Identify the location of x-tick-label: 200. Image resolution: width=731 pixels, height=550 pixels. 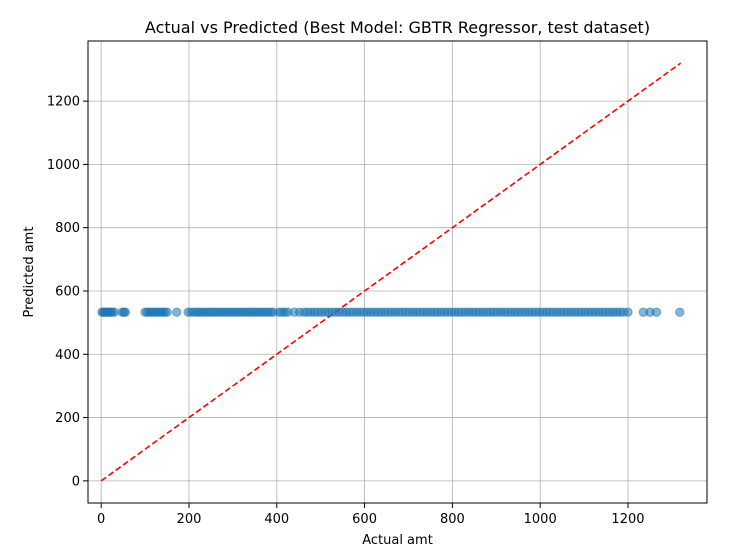
(189, 519).